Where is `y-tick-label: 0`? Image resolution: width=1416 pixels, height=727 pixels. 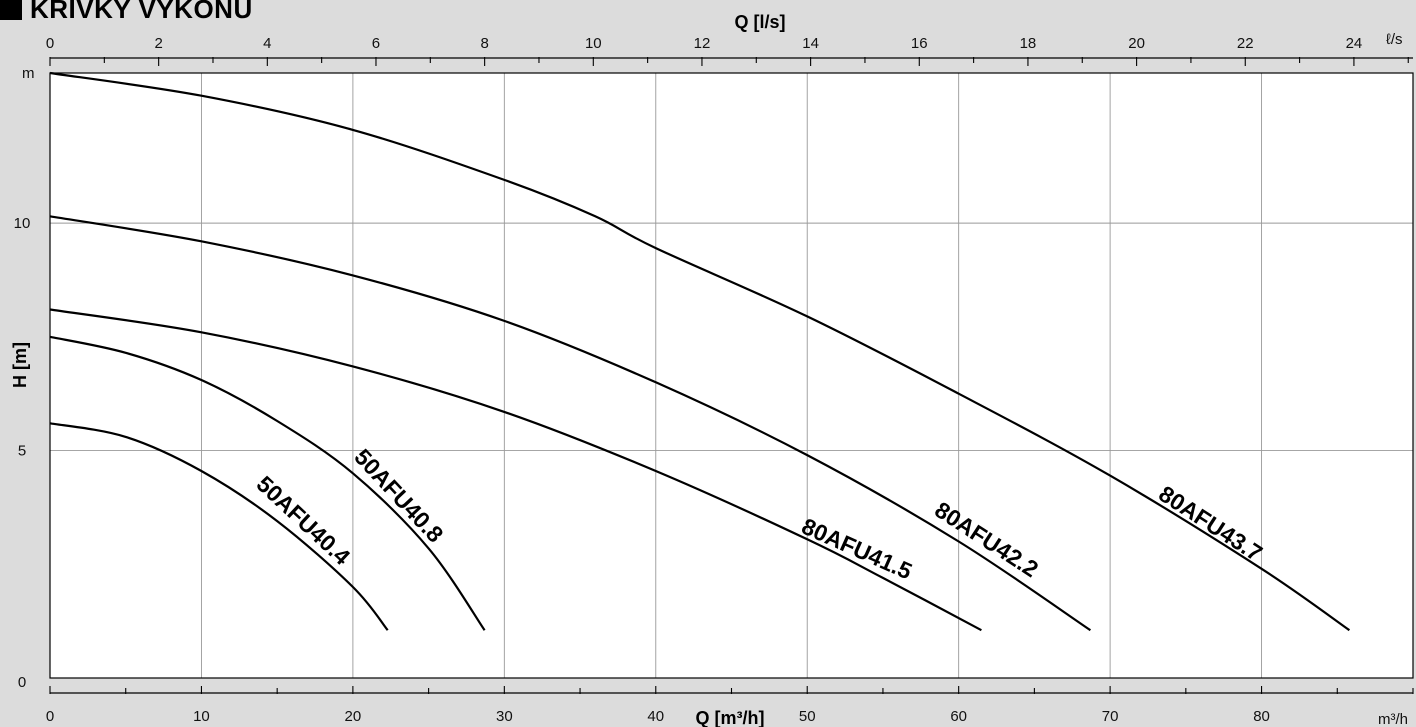
y-tick-label: 0 is located at coordinates (22, 682).